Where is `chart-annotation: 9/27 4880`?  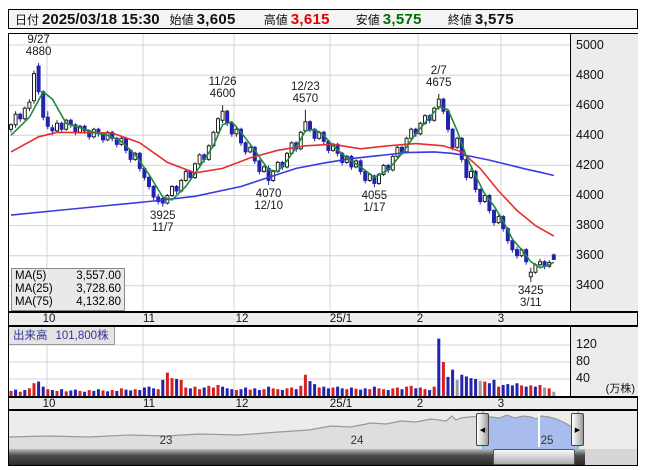 chart-annotation: 9/27 4880 is located at coordinates (38, 46).